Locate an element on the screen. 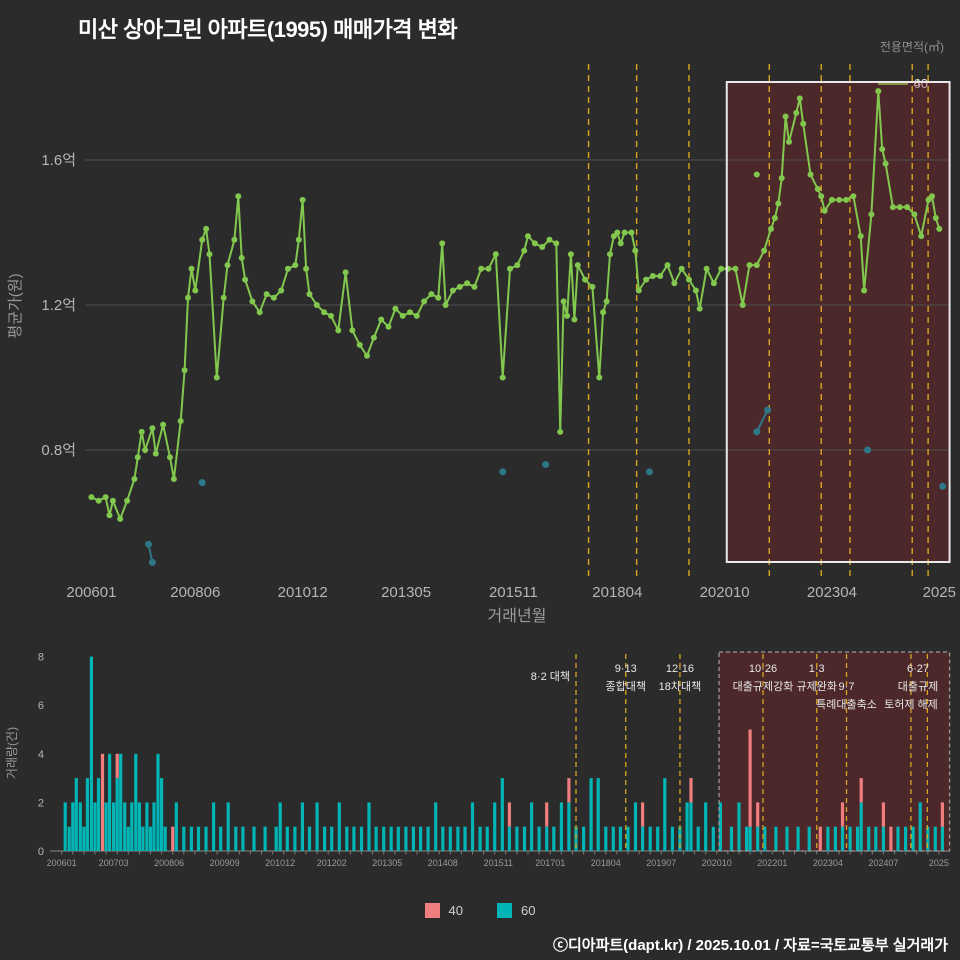 The width and height of the screenshot is (960, 960). policy-event-label: 18차대책 is located at coordinates (680, 686).